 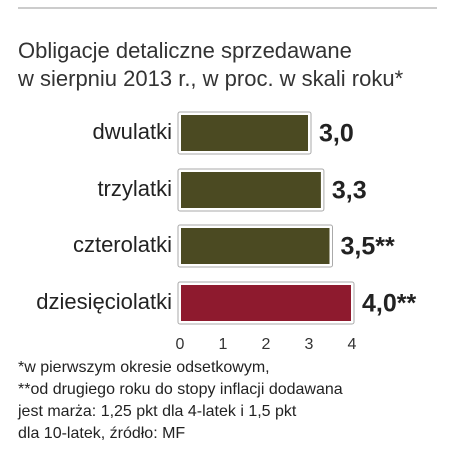 What do you see at coordinates (180, 344) in the screenshot?
I see `x-tick-label: 0` at bounding box center [180, 344].